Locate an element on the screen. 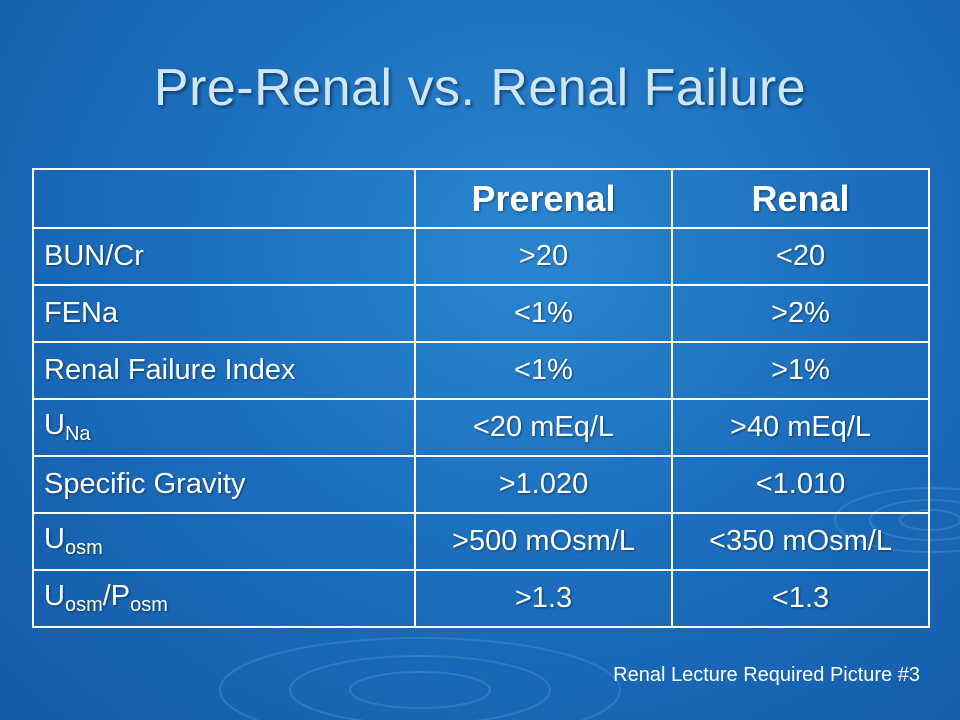  table-row: Specific Gravity >1.020 <1.010 is located at coordinates (481, 484).